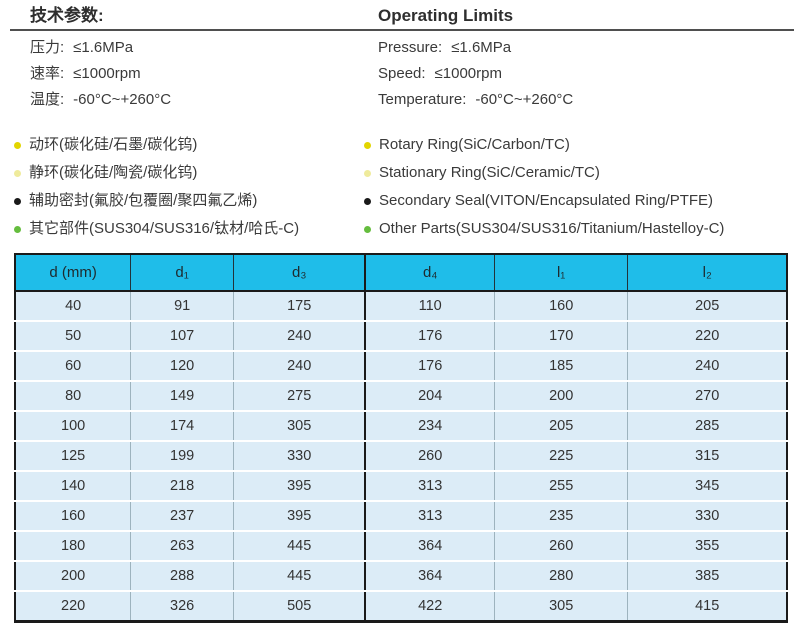 This screenshot has width=800, height=623. I want to click on table-row: 80 149 275 204 200 270, so click(401, 396).